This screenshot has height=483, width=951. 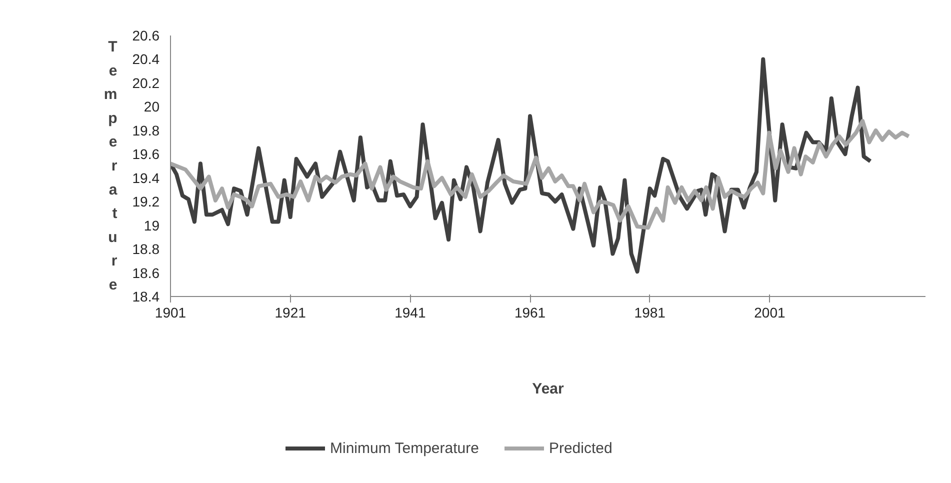 I want to click on y-tick-label: 19, so click(x=152, y=225).